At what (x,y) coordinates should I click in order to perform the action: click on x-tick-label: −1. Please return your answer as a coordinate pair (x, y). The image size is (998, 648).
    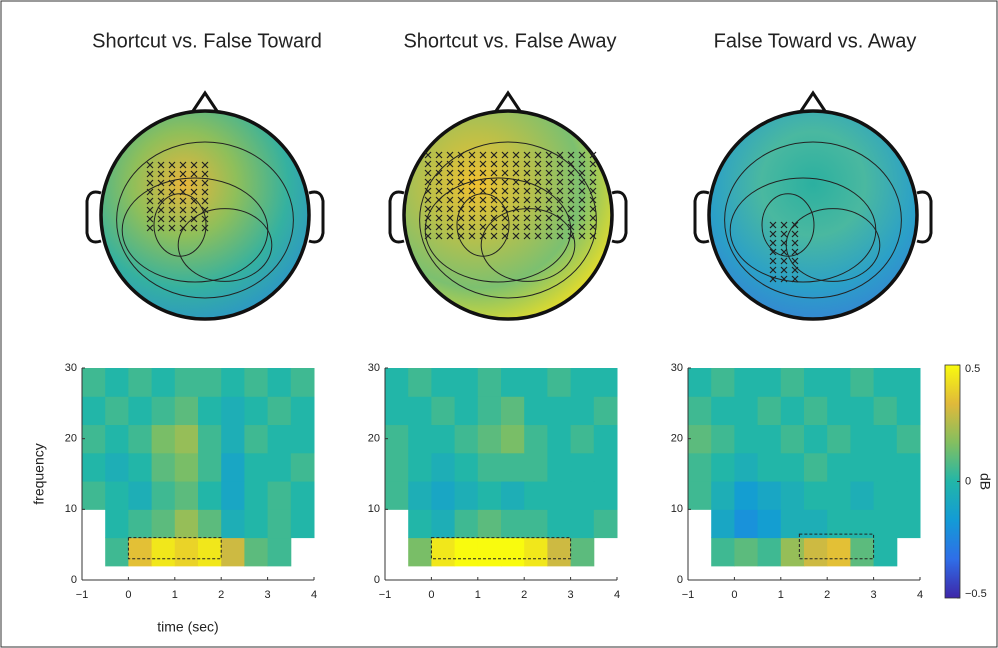
    Looking at the image, I should click on (82, 595).